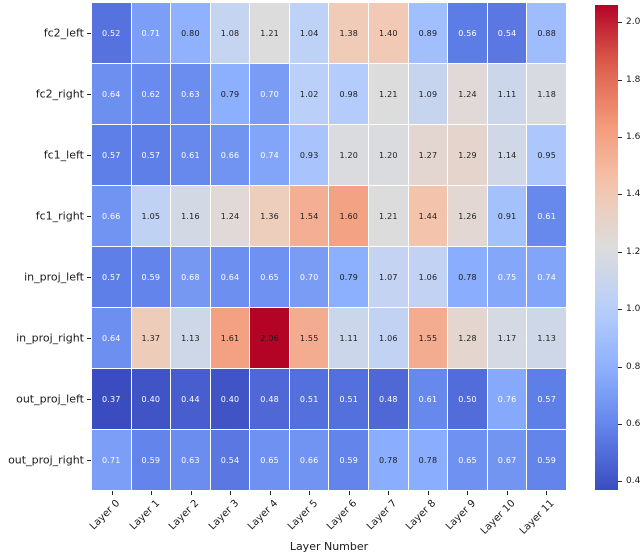 The height and width of the screenshot is (558, 640). What do you see at coordinates (54, 277) in the screenshot?
I see `y-tick-label: in_proj_left` at bounding box center [54, 277].